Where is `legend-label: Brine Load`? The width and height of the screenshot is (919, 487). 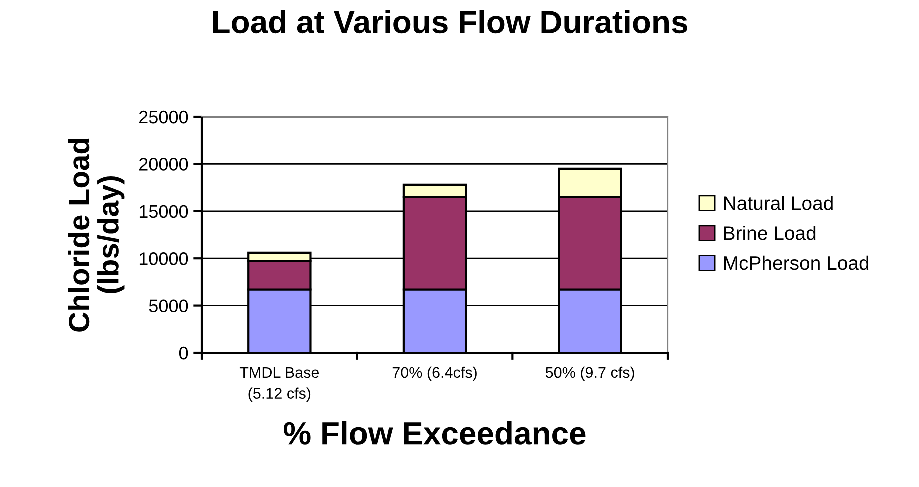
legend-label: Brine Load is located at coordinates (770, 233).